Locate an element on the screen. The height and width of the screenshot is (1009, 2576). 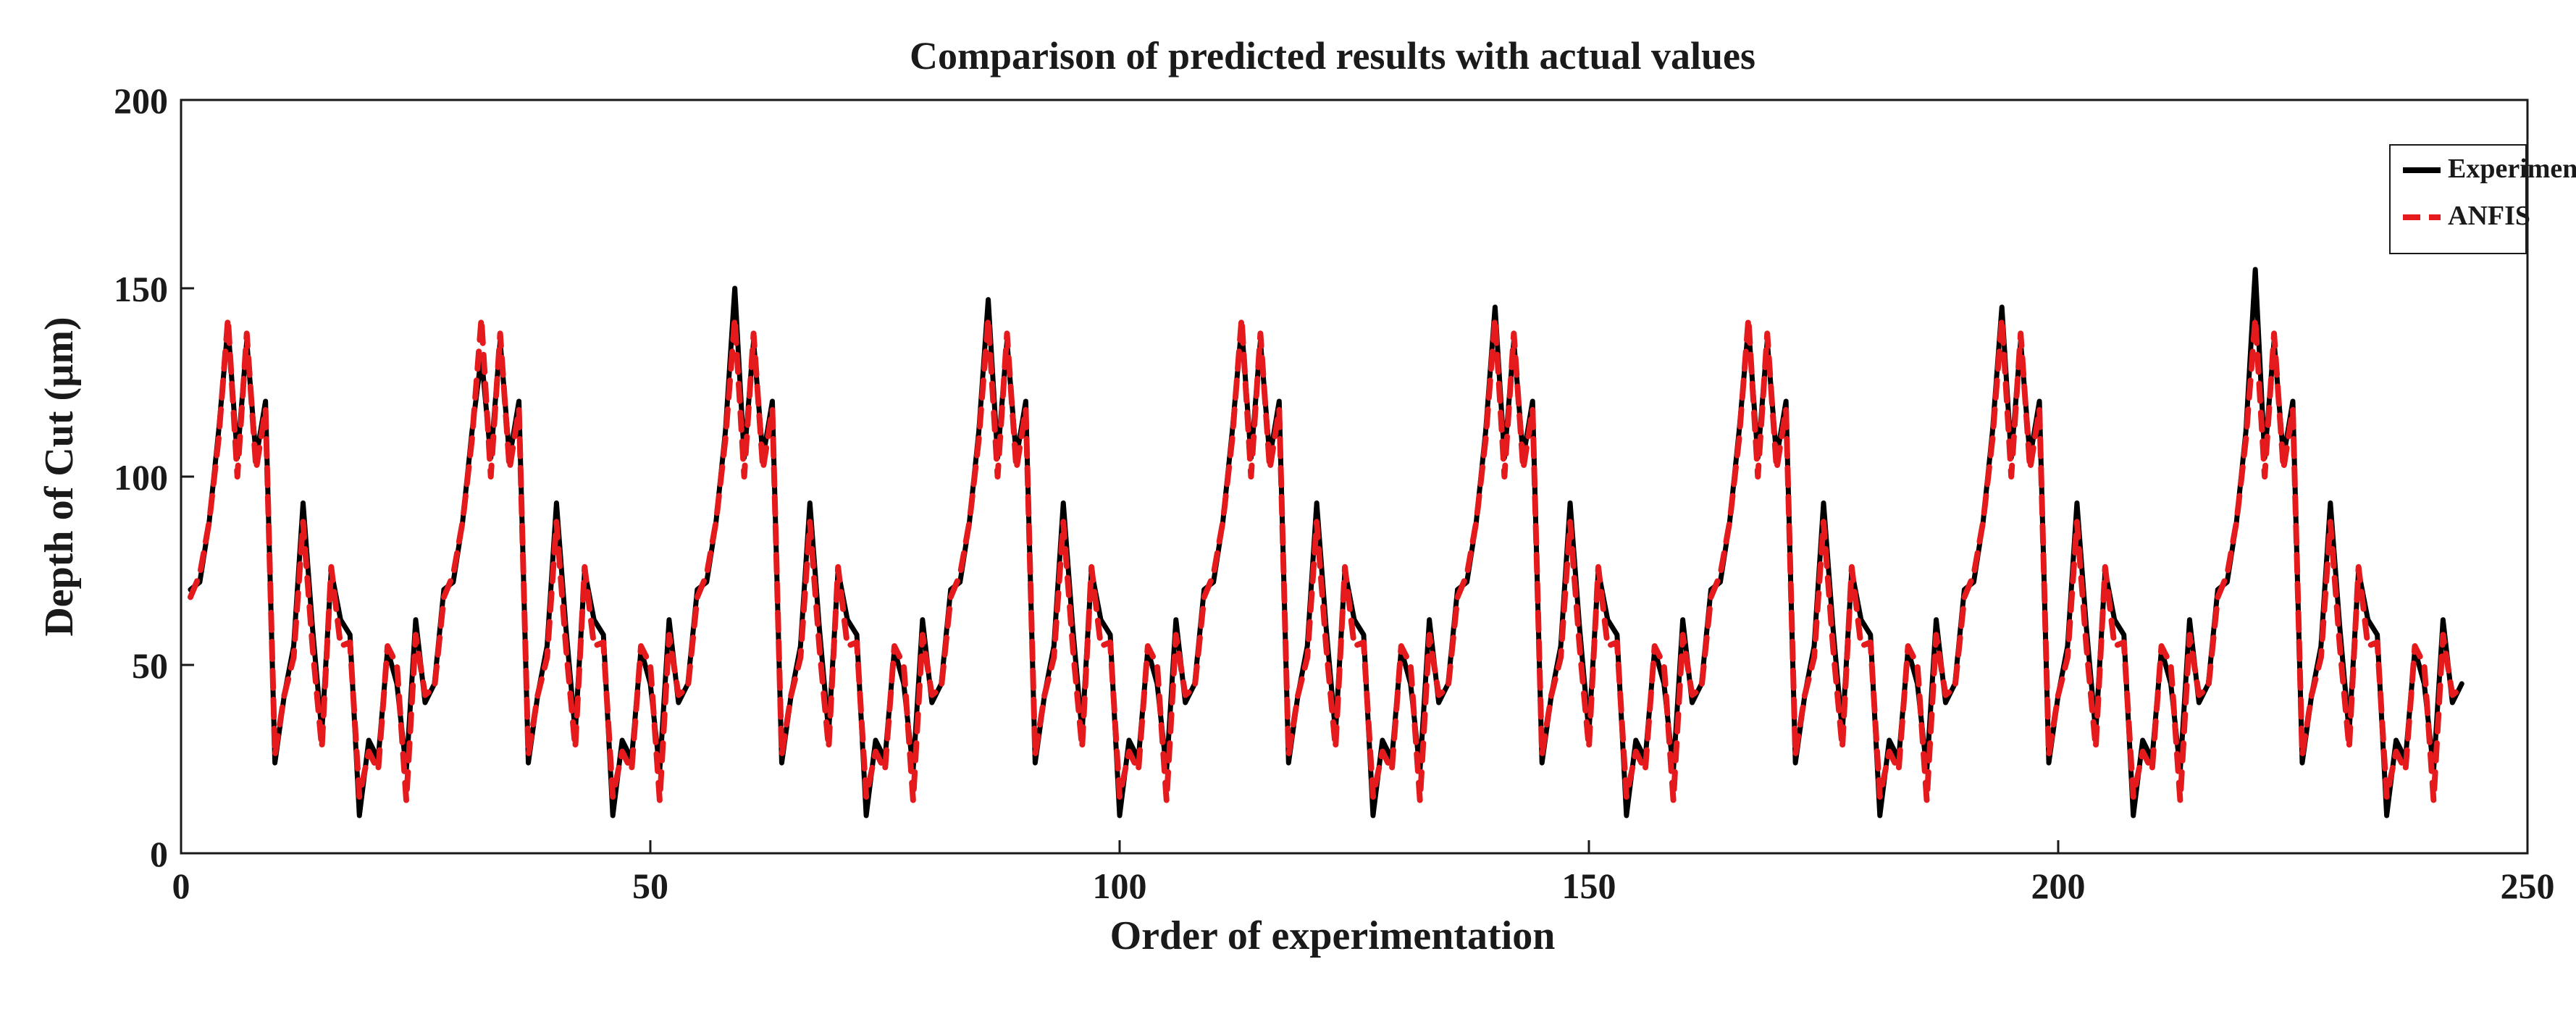
x-tick-label: 200 is located at coordinates (2058, 886).